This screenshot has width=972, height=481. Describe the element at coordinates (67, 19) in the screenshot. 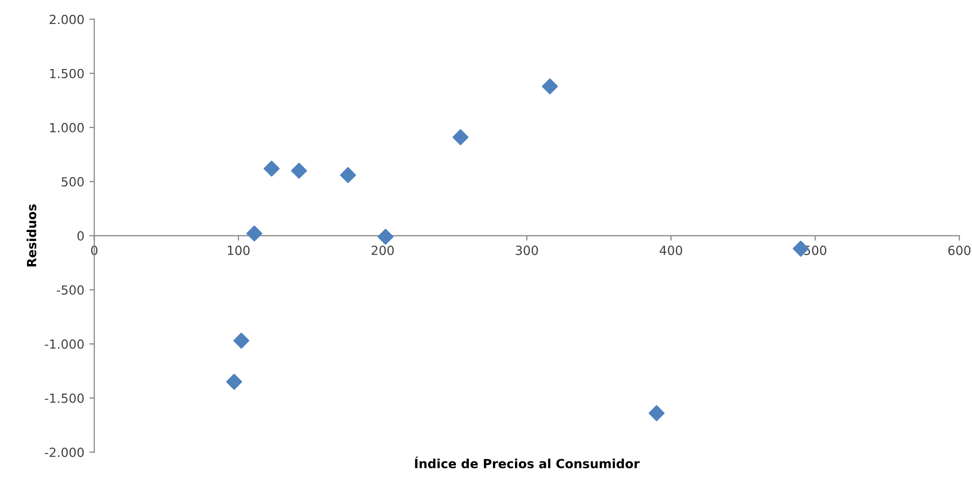

I see `y-tick-label: 2.000` at that location.